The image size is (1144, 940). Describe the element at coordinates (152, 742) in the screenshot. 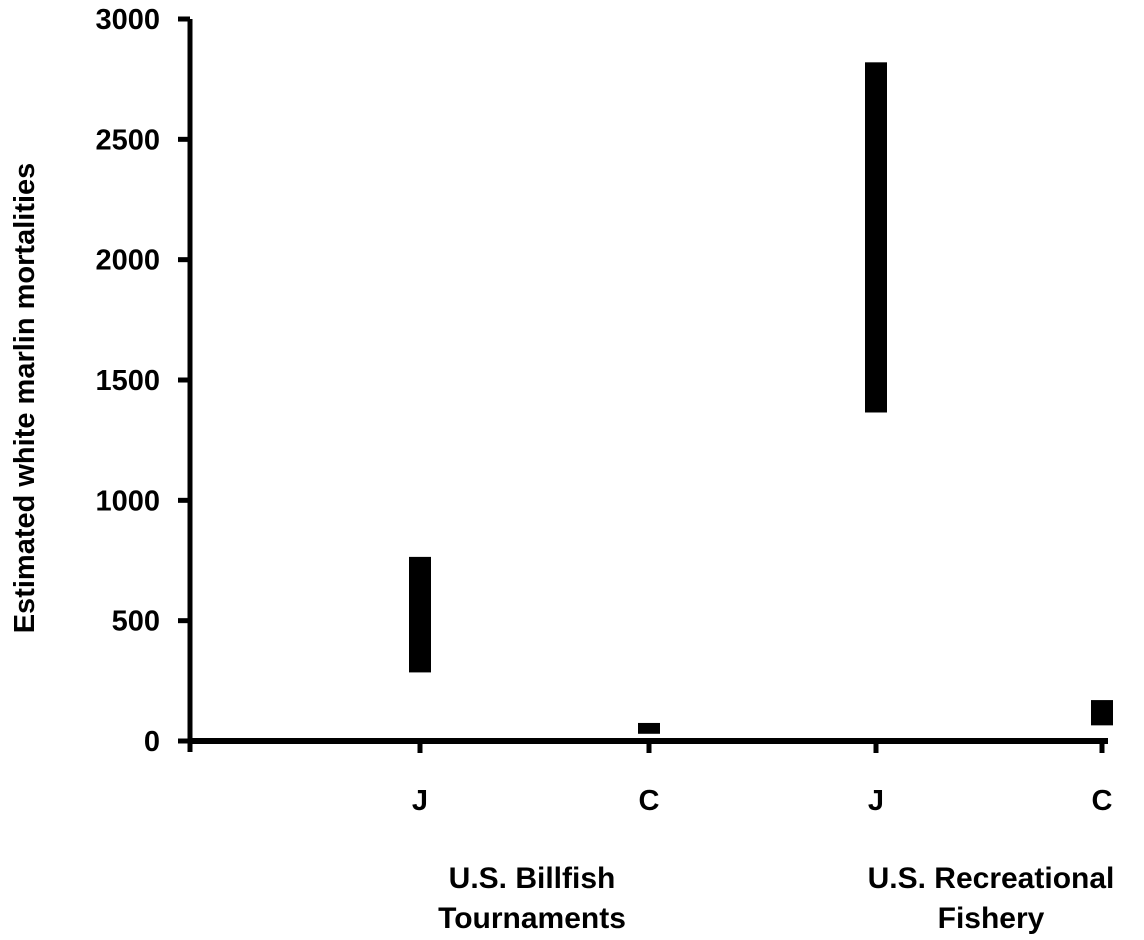

I see `y-tick-label: 0` at that location.